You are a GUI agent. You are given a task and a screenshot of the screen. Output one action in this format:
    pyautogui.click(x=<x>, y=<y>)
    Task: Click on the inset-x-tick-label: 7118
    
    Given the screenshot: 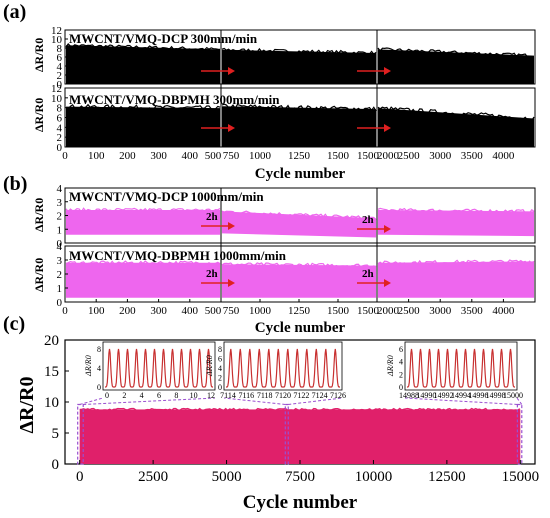 What is the action you would take?
    pyautogui.click(x=265, y=395)
    